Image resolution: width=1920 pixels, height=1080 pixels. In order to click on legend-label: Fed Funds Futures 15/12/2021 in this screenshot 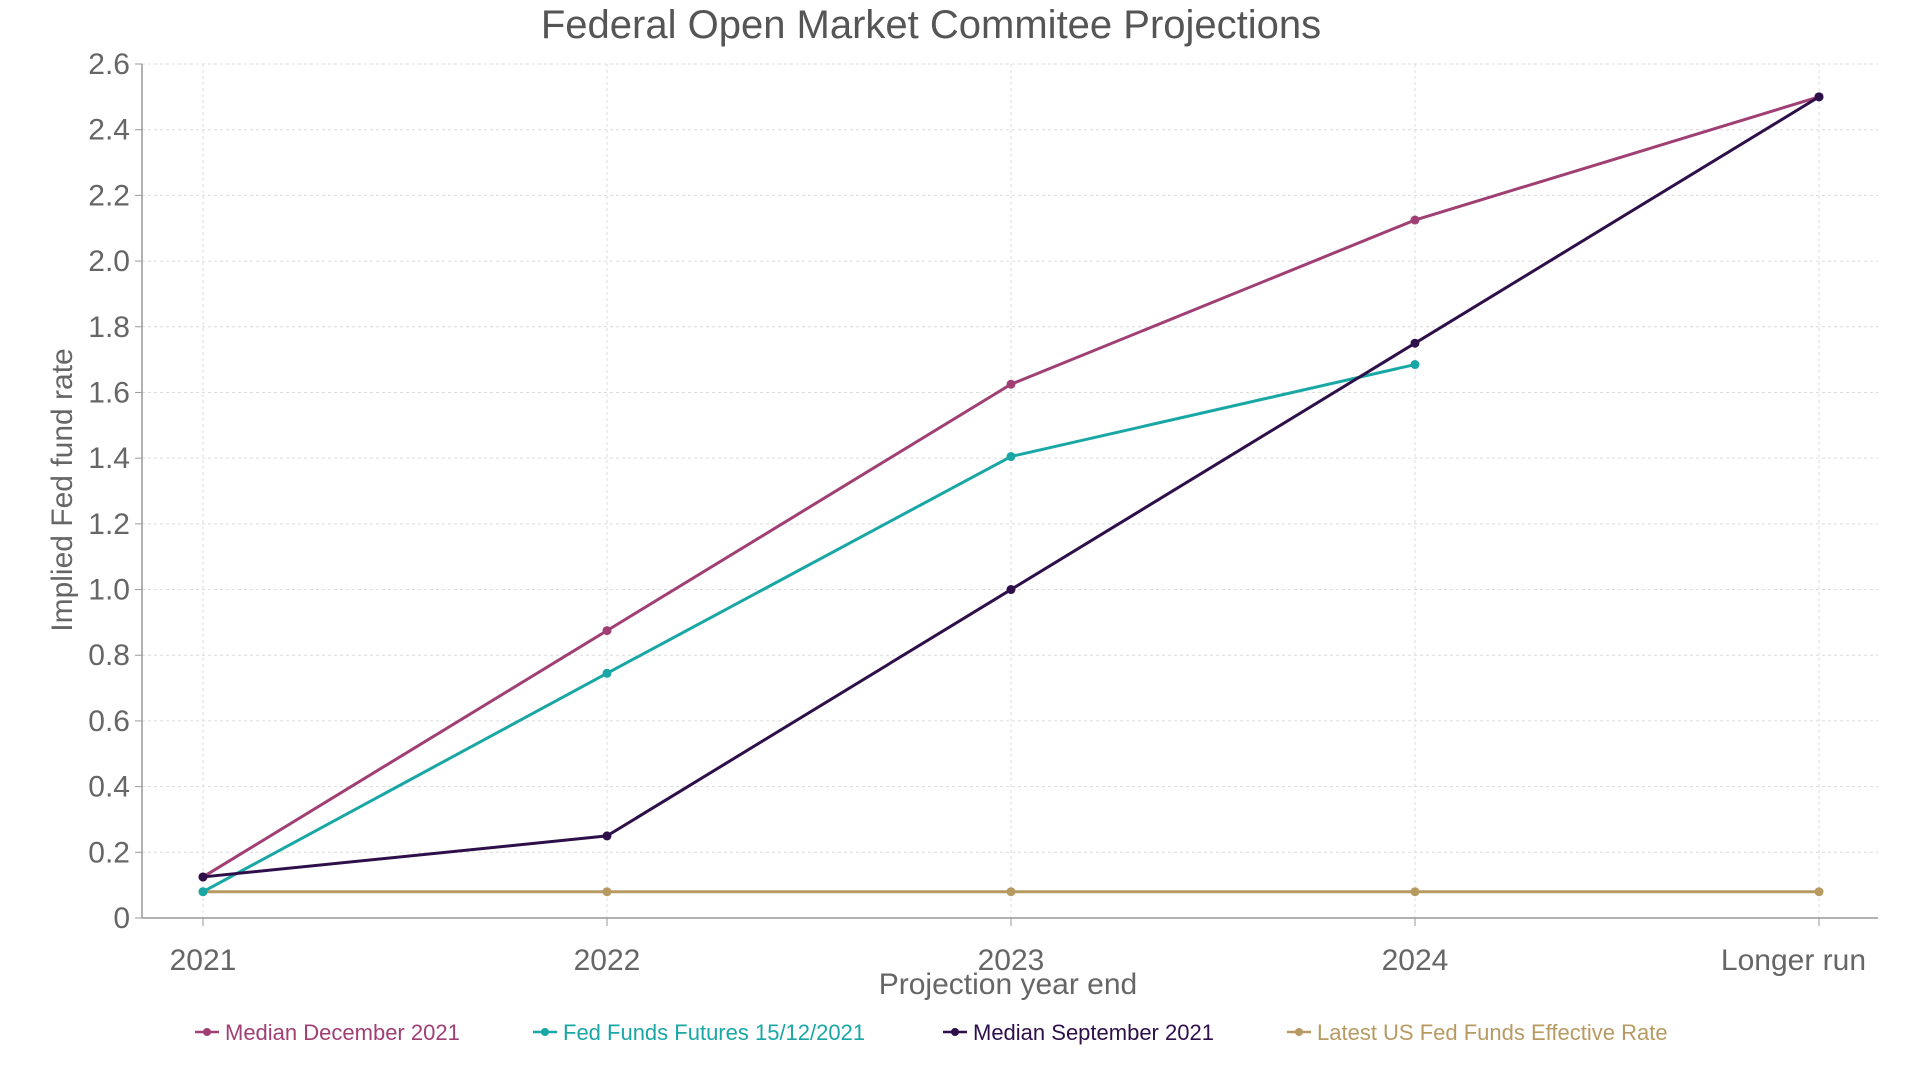, I will do `click(714, 1032)`.